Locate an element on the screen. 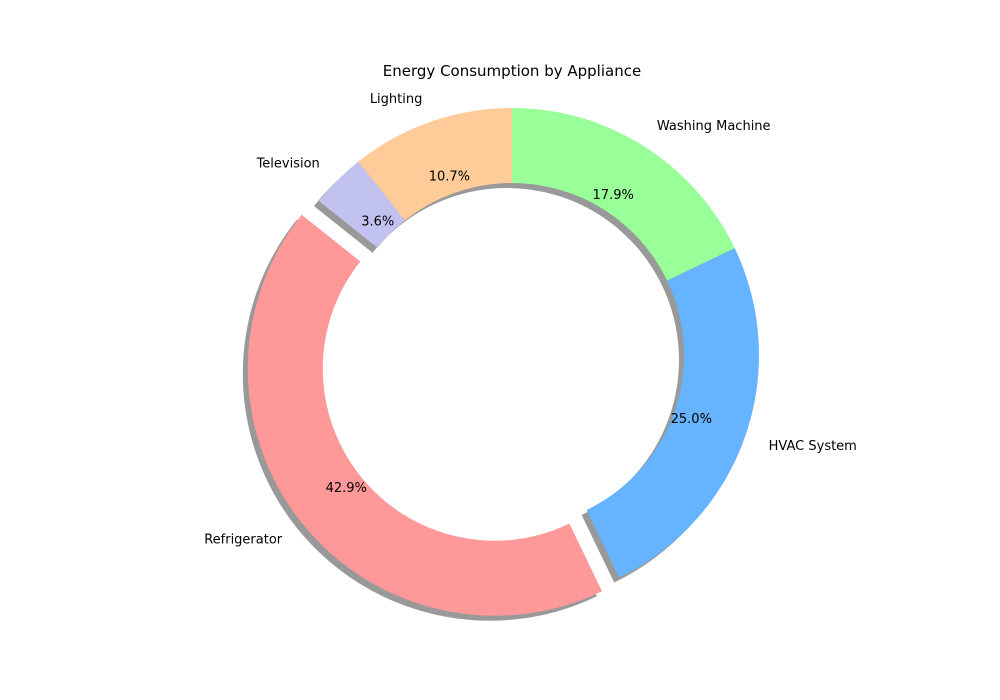 This screenshot has height=700, width=1000. pct-label-hvac-system: 25.0% is located at coordinates (691, 419).